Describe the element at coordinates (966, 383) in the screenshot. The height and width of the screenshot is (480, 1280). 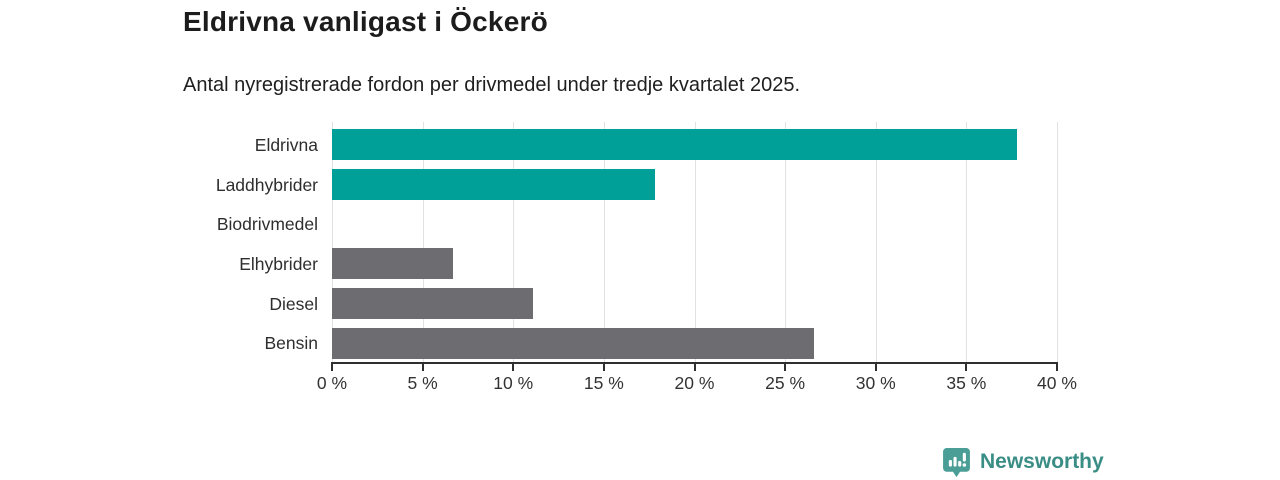
I see `axis-tick-label: 35 %` at that location.